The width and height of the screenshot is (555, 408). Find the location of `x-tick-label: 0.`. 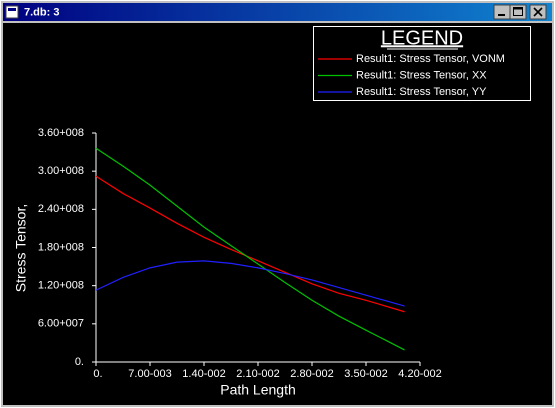

x-tick-label: 0. is located at coordinates (97, 374).